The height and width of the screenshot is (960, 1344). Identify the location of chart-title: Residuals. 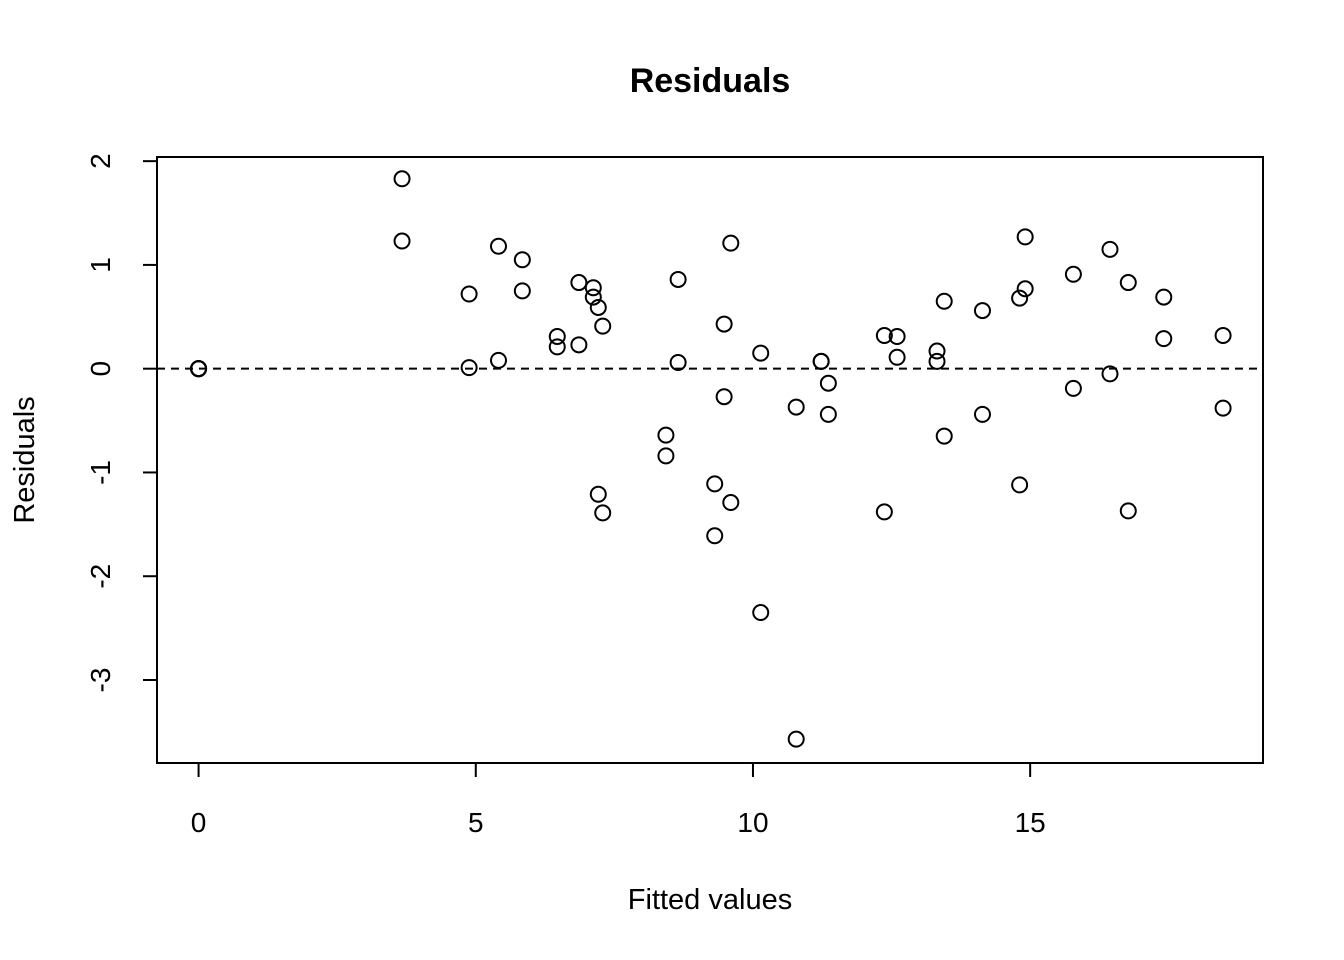
(710, 81).